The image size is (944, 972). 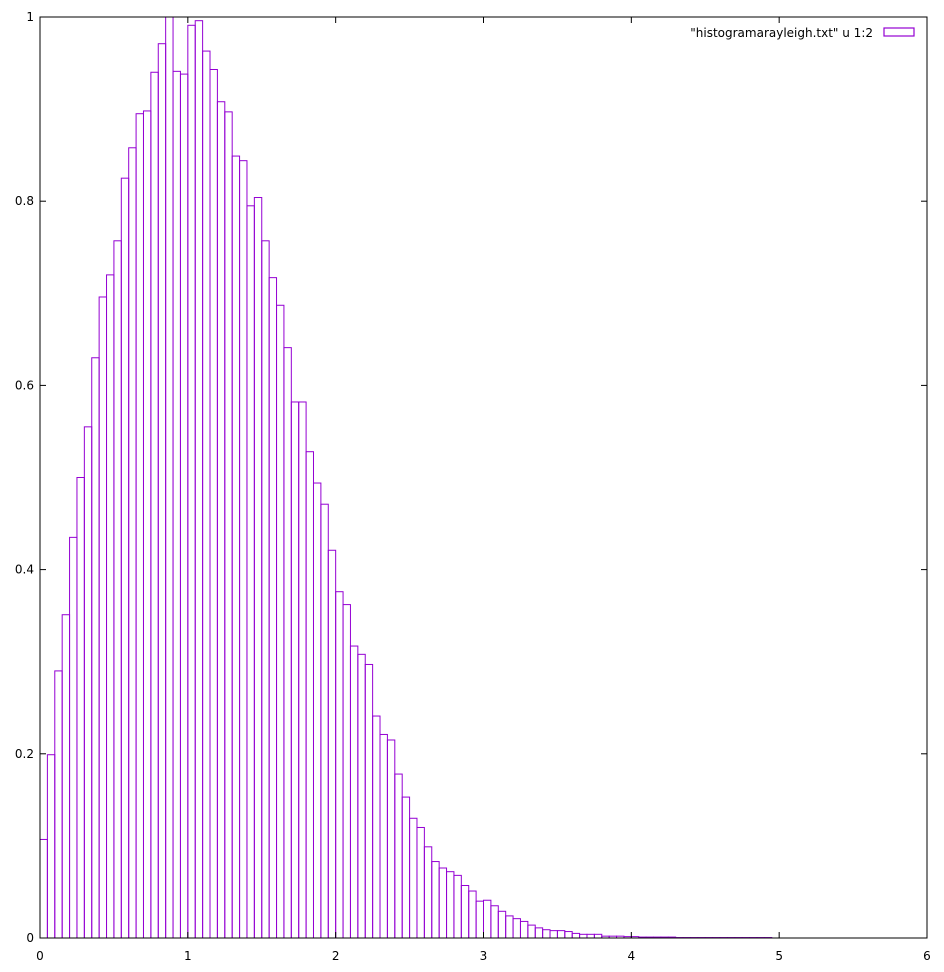 What do you see at coordinates (24, 570) in the screenshot?
I see `y-tick-label: 0.4` at bounding box center [24, 570].